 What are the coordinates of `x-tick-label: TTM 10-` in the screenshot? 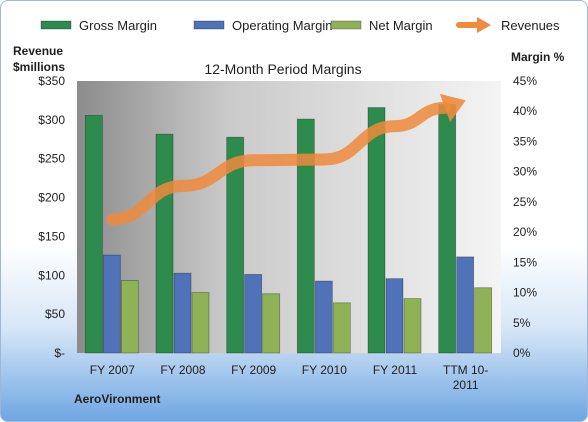 It's located at (465, 370).